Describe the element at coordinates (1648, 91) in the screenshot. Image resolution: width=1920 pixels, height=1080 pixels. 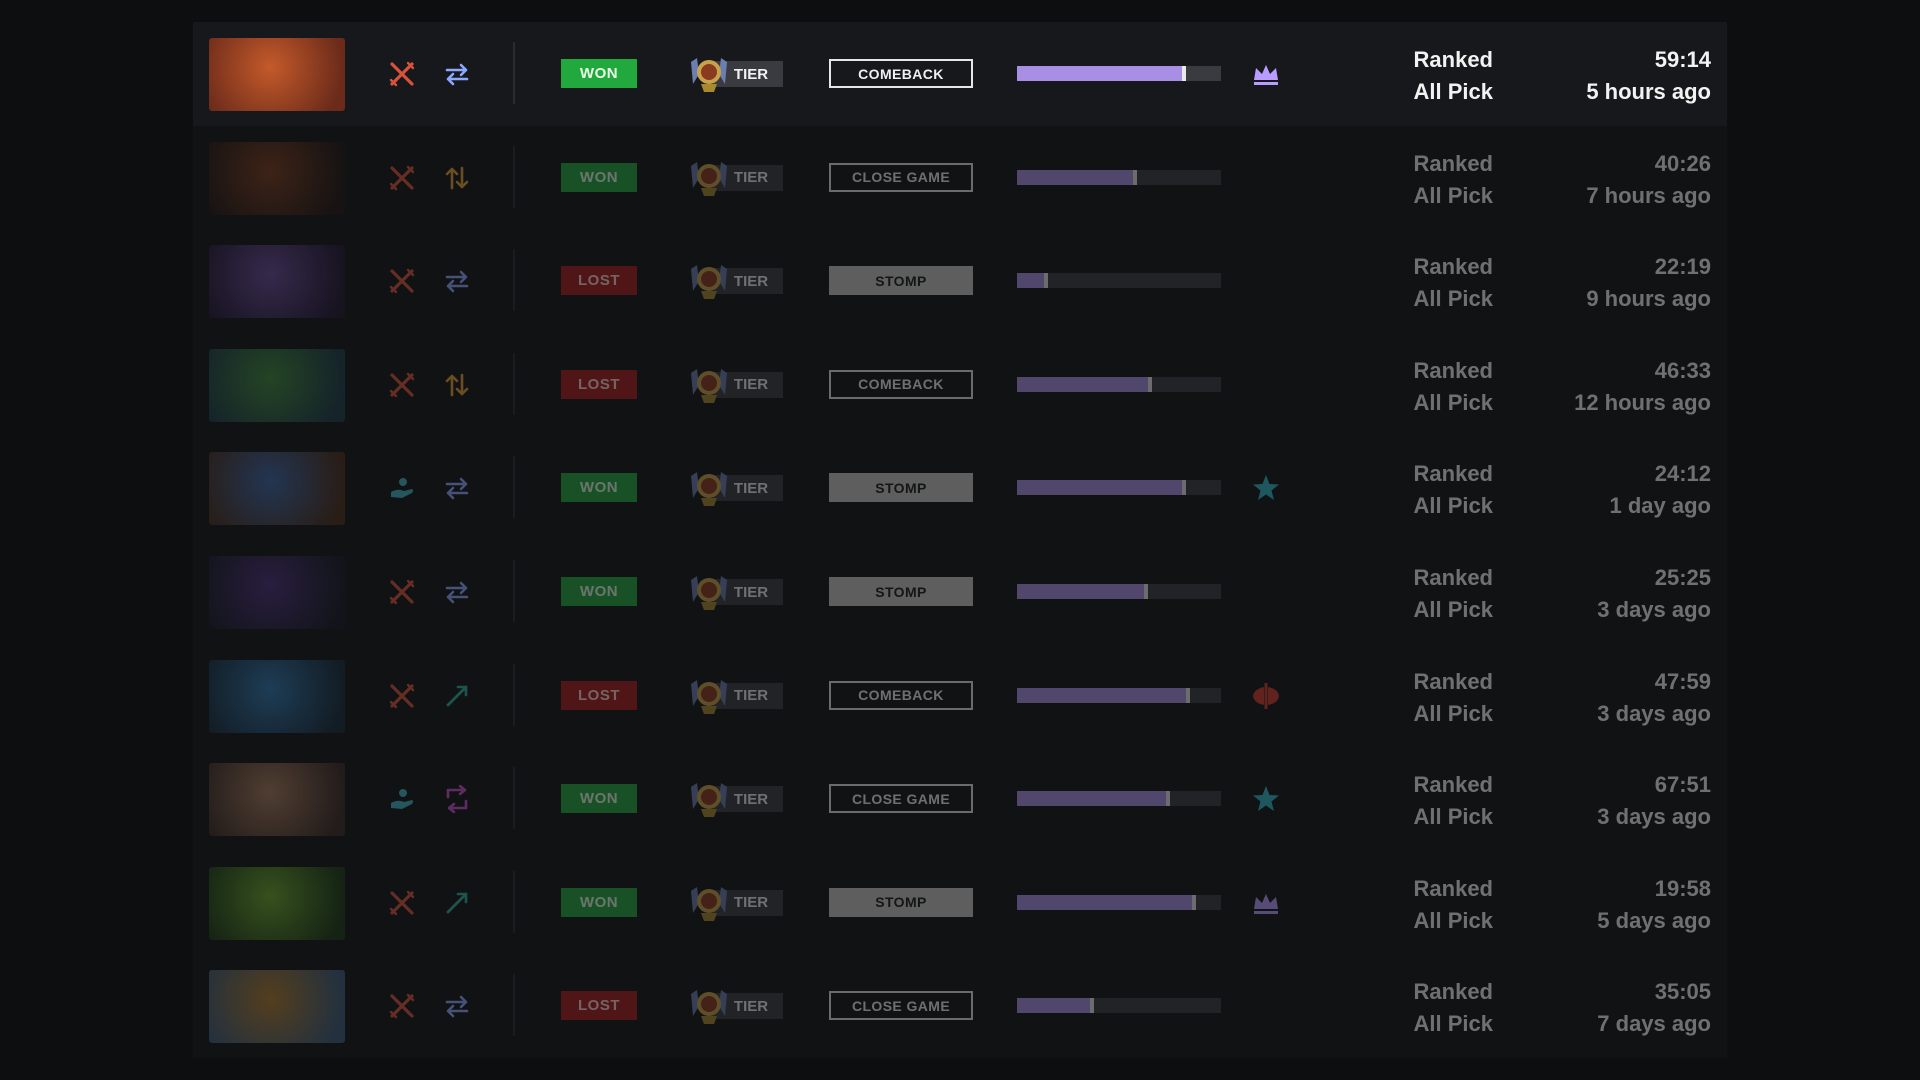
I see `match-age: 5 hours ago` at that location.